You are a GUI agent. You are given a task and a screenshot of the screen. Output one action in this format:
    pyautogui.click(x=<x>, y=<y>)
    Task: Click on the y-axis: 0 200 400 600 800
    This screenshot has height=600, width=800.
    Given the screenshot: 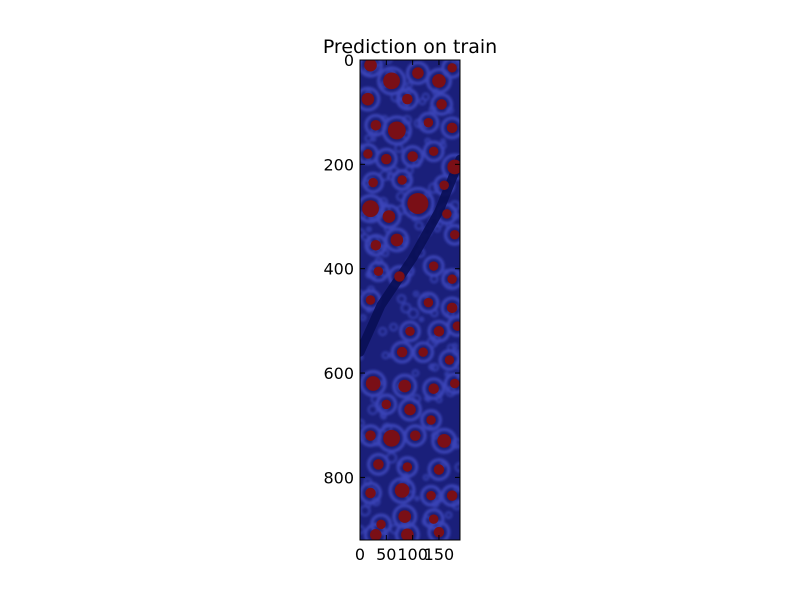 What is the action you would take?
    pyautogui.click(x=391, y=269)
    